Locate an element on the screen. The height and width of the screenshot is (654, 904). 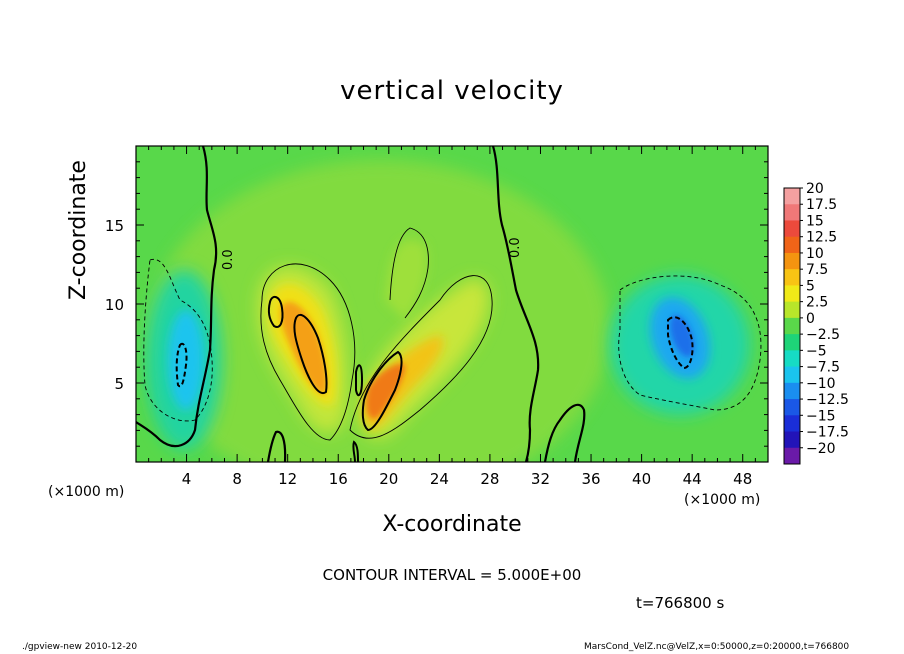
y-tick-label: 10 is located at coordinates (114, 305).